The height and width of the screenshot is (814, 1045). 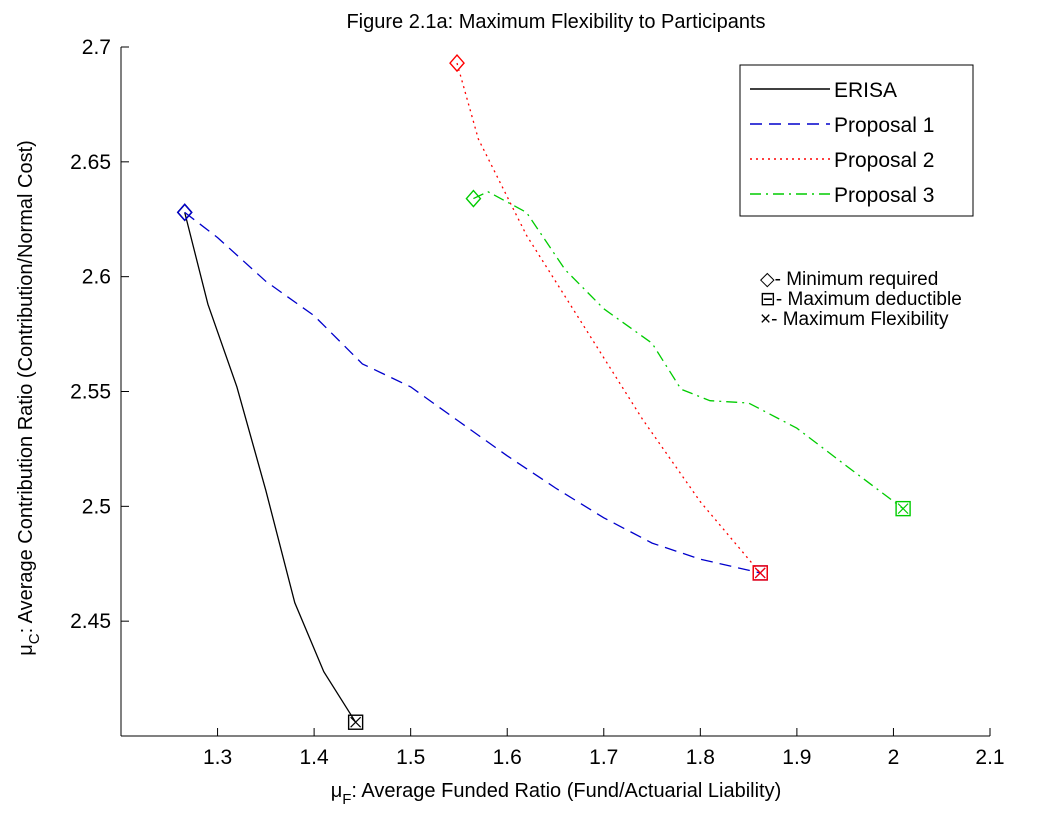 I want to click on marker-legend-text: - Minimum required, so click(x=857, y=279).